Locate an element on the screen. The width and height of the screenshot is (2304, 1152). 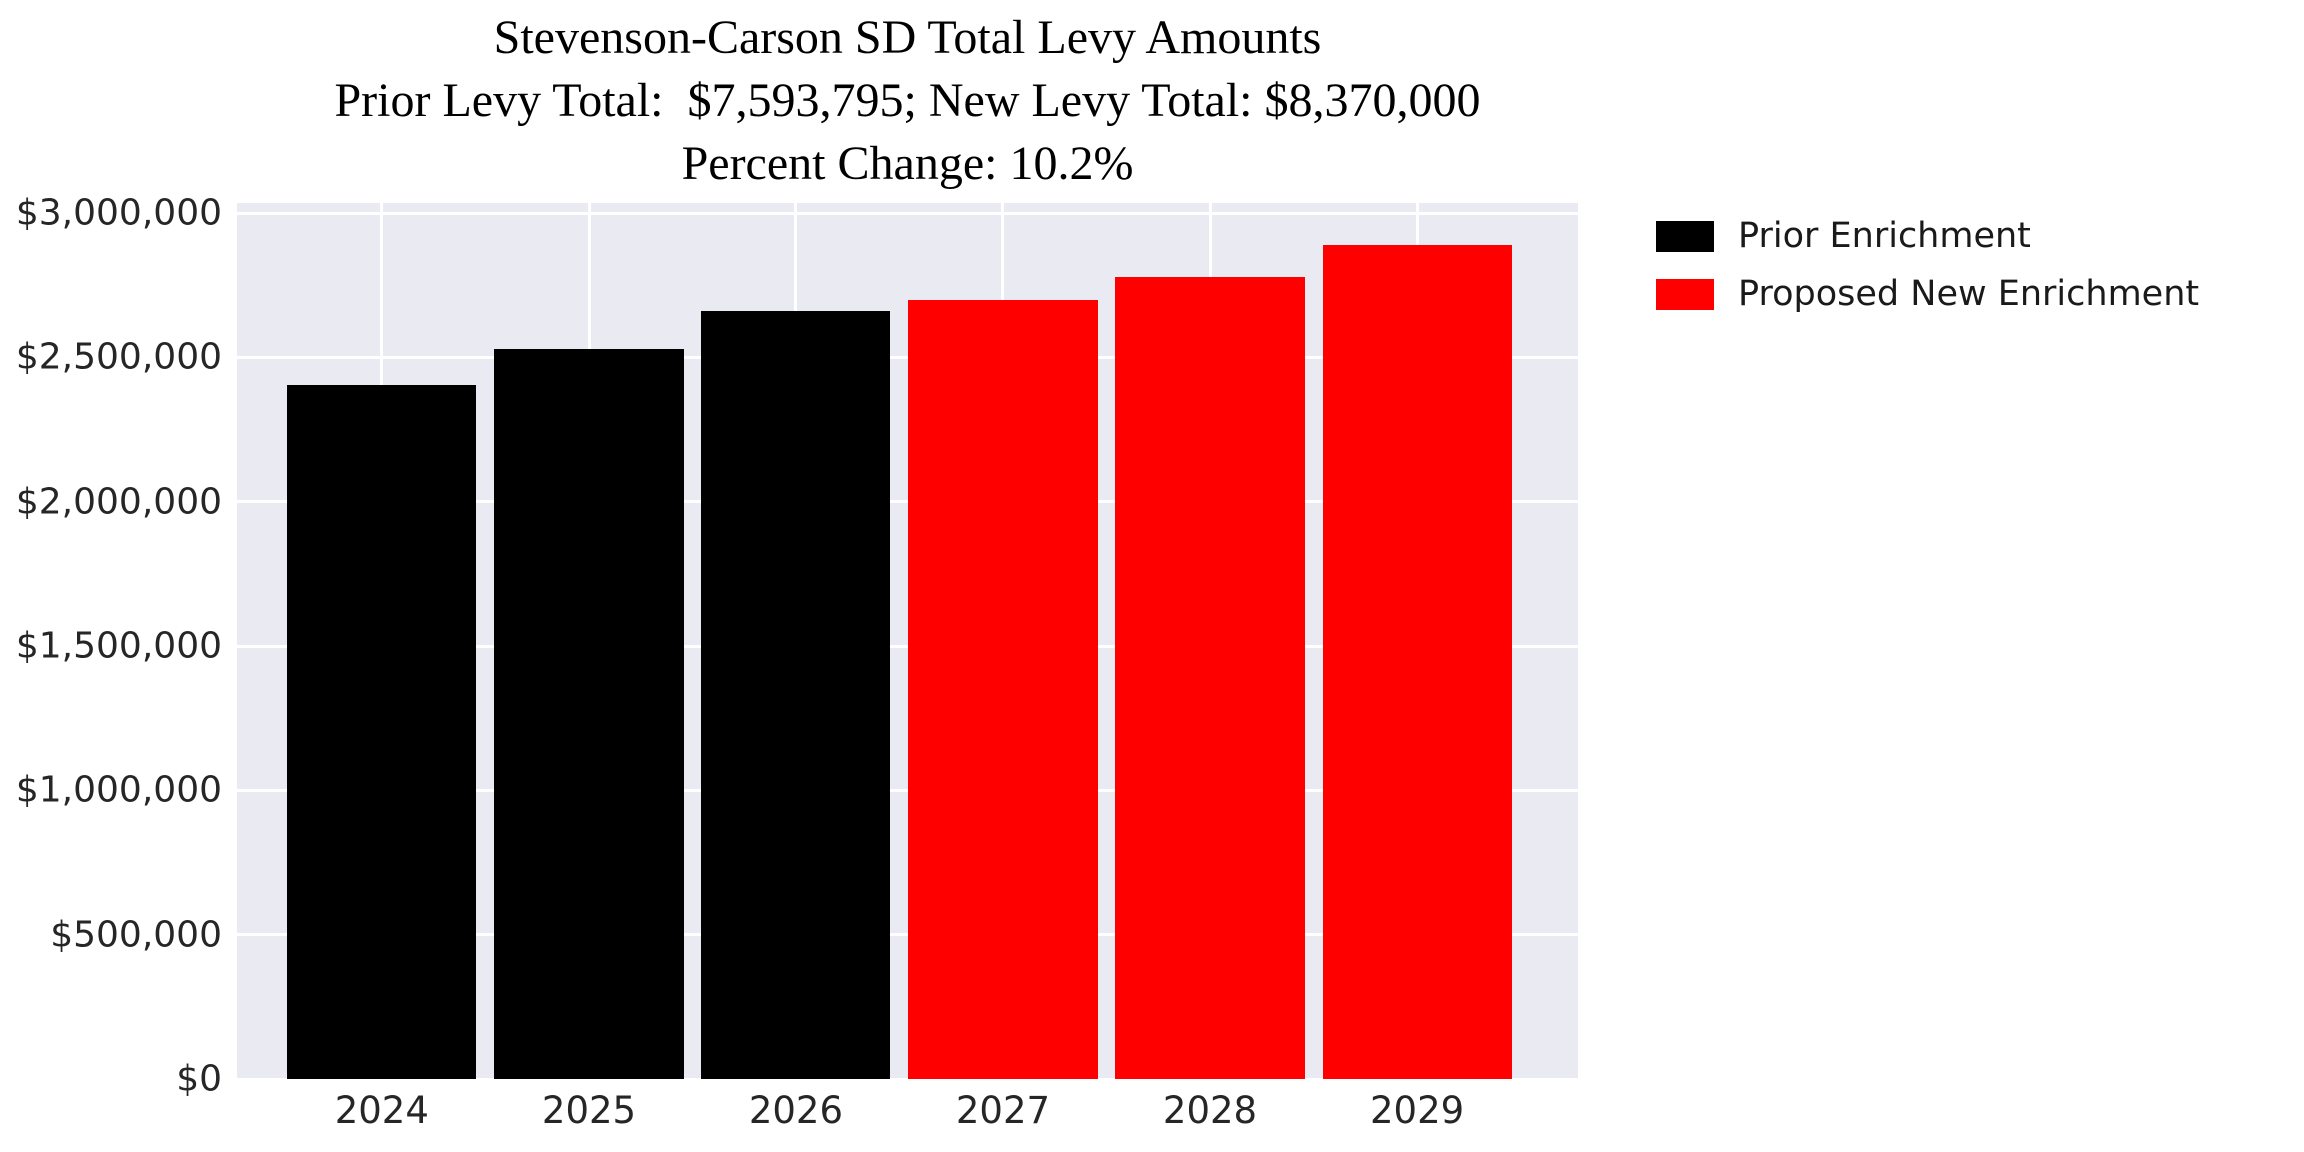
title-line-1: Stevenson-Carson SD Total Levy Amounts is located at coordinates (907, 37).